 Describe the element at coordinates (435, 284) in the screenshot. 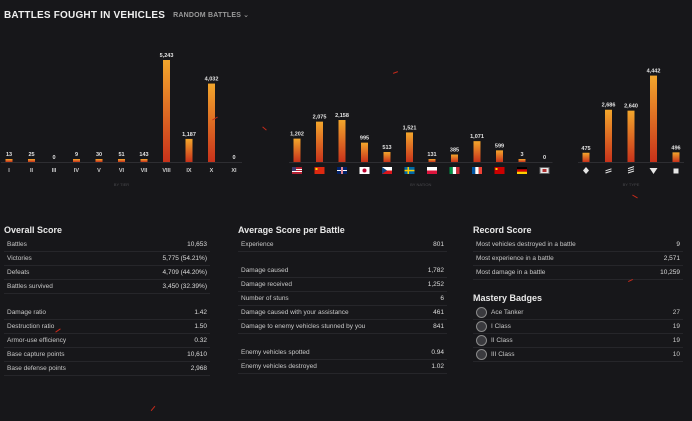

I see `stat-value: 1,252` at that location.